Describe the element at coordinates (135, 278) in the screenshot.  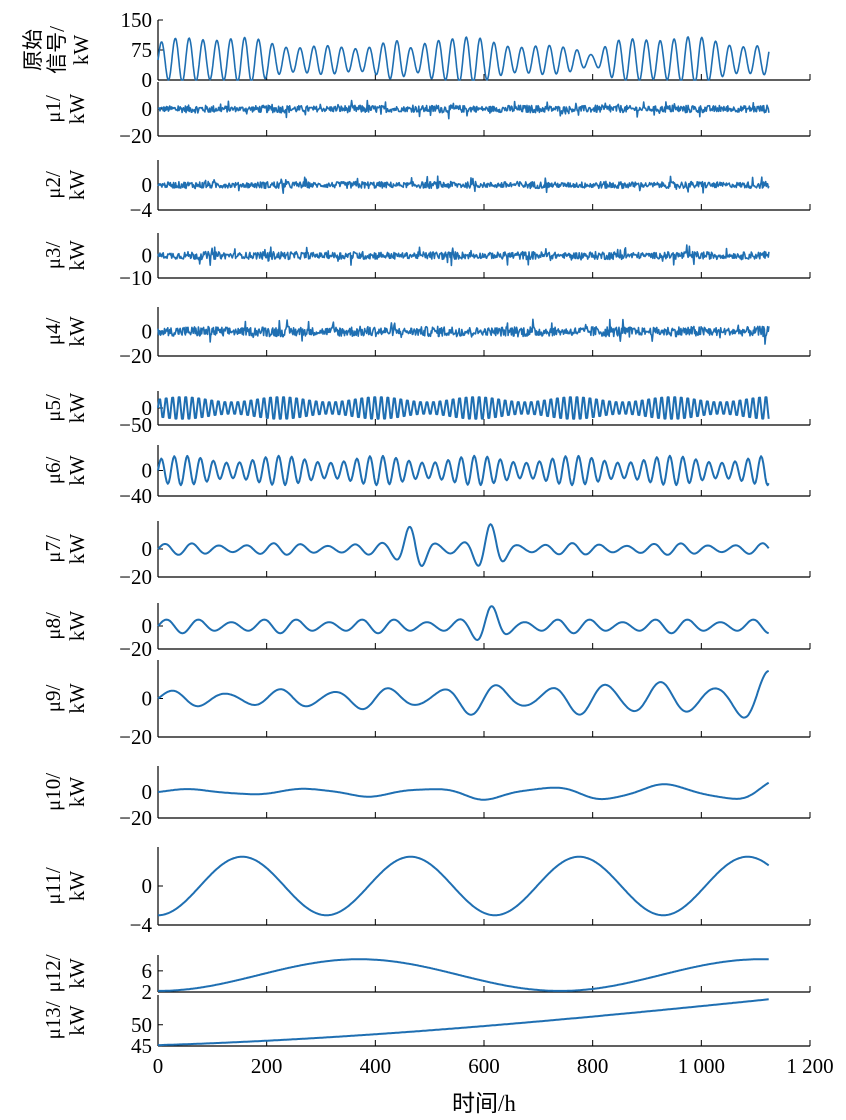
I see `y-tick-label: −10` at that location.